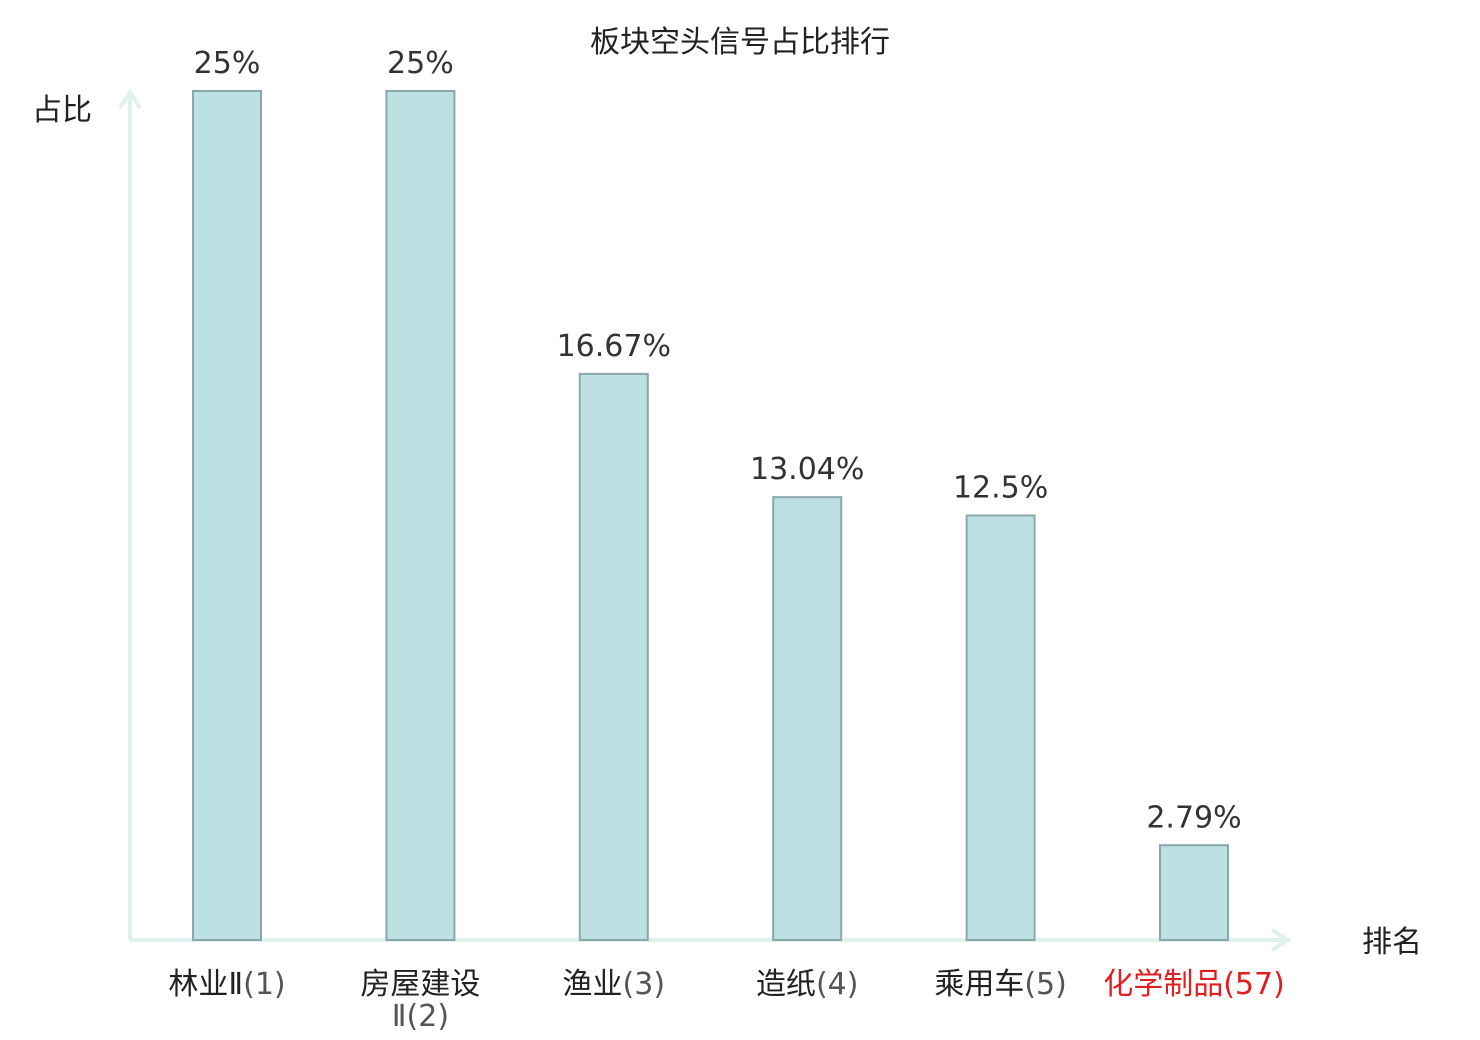  Describe the element at coordinates (1194, 984) in the screenshot. I see `category-label-6: 化学制品(57)` at that location.